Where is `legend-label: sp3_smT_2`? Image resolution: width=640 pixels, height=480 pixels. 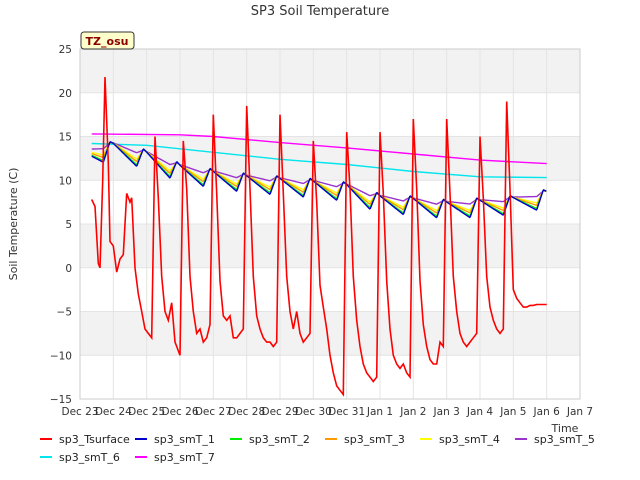
legend-label: sp3_smT_2 is located at coordinates (279, 439).